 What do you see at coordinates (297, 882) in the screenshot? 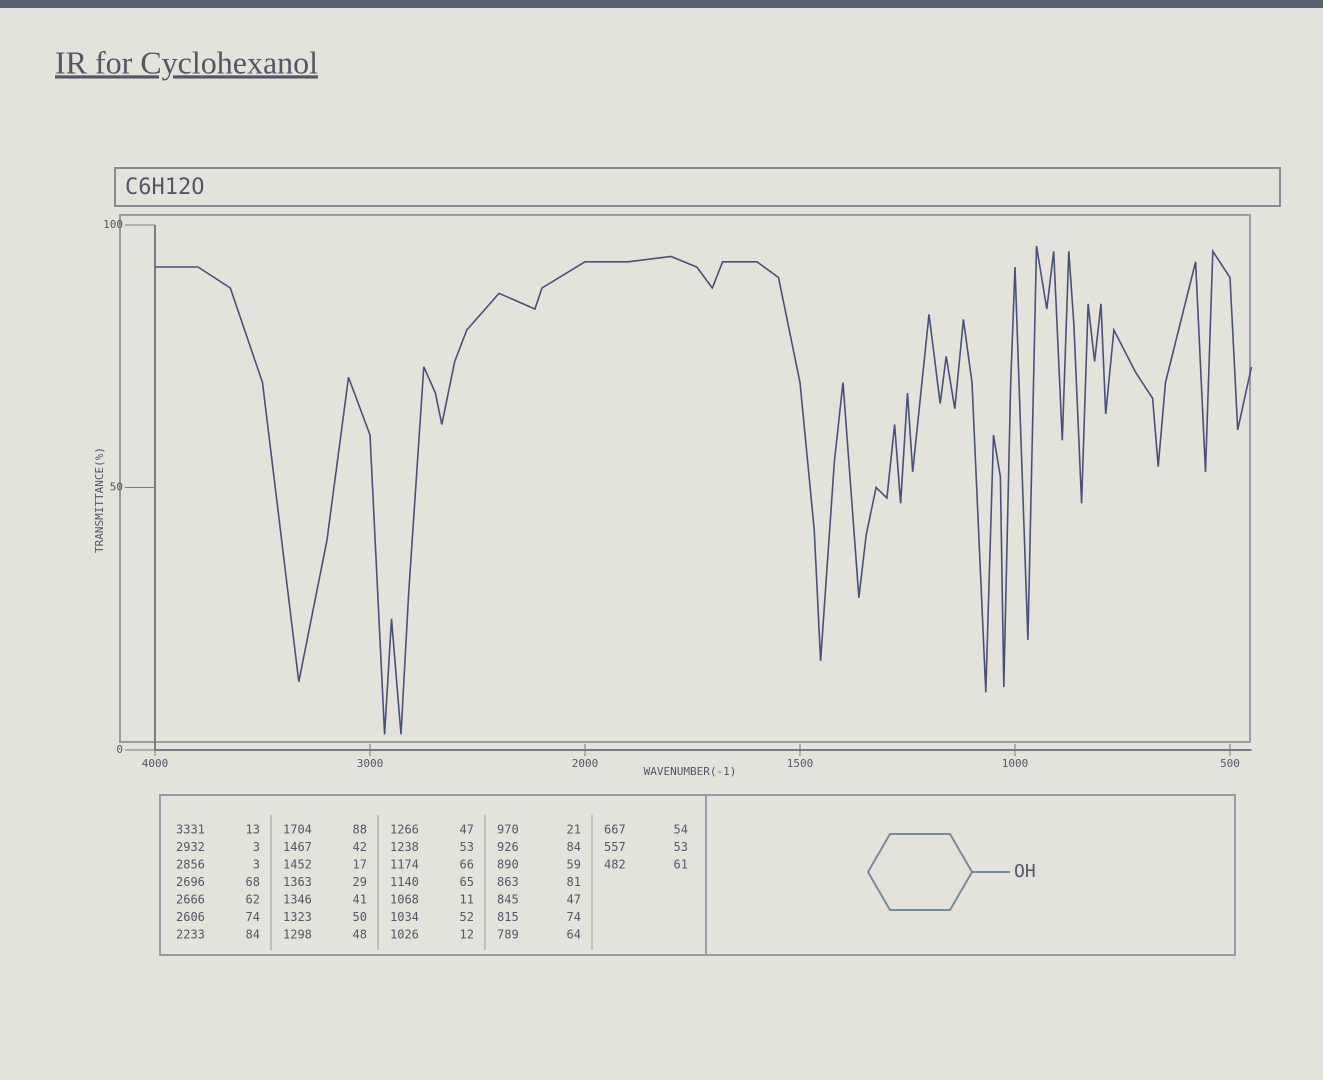
I see `peak-wavenumber: 1363` at bounding box center [297, 882].